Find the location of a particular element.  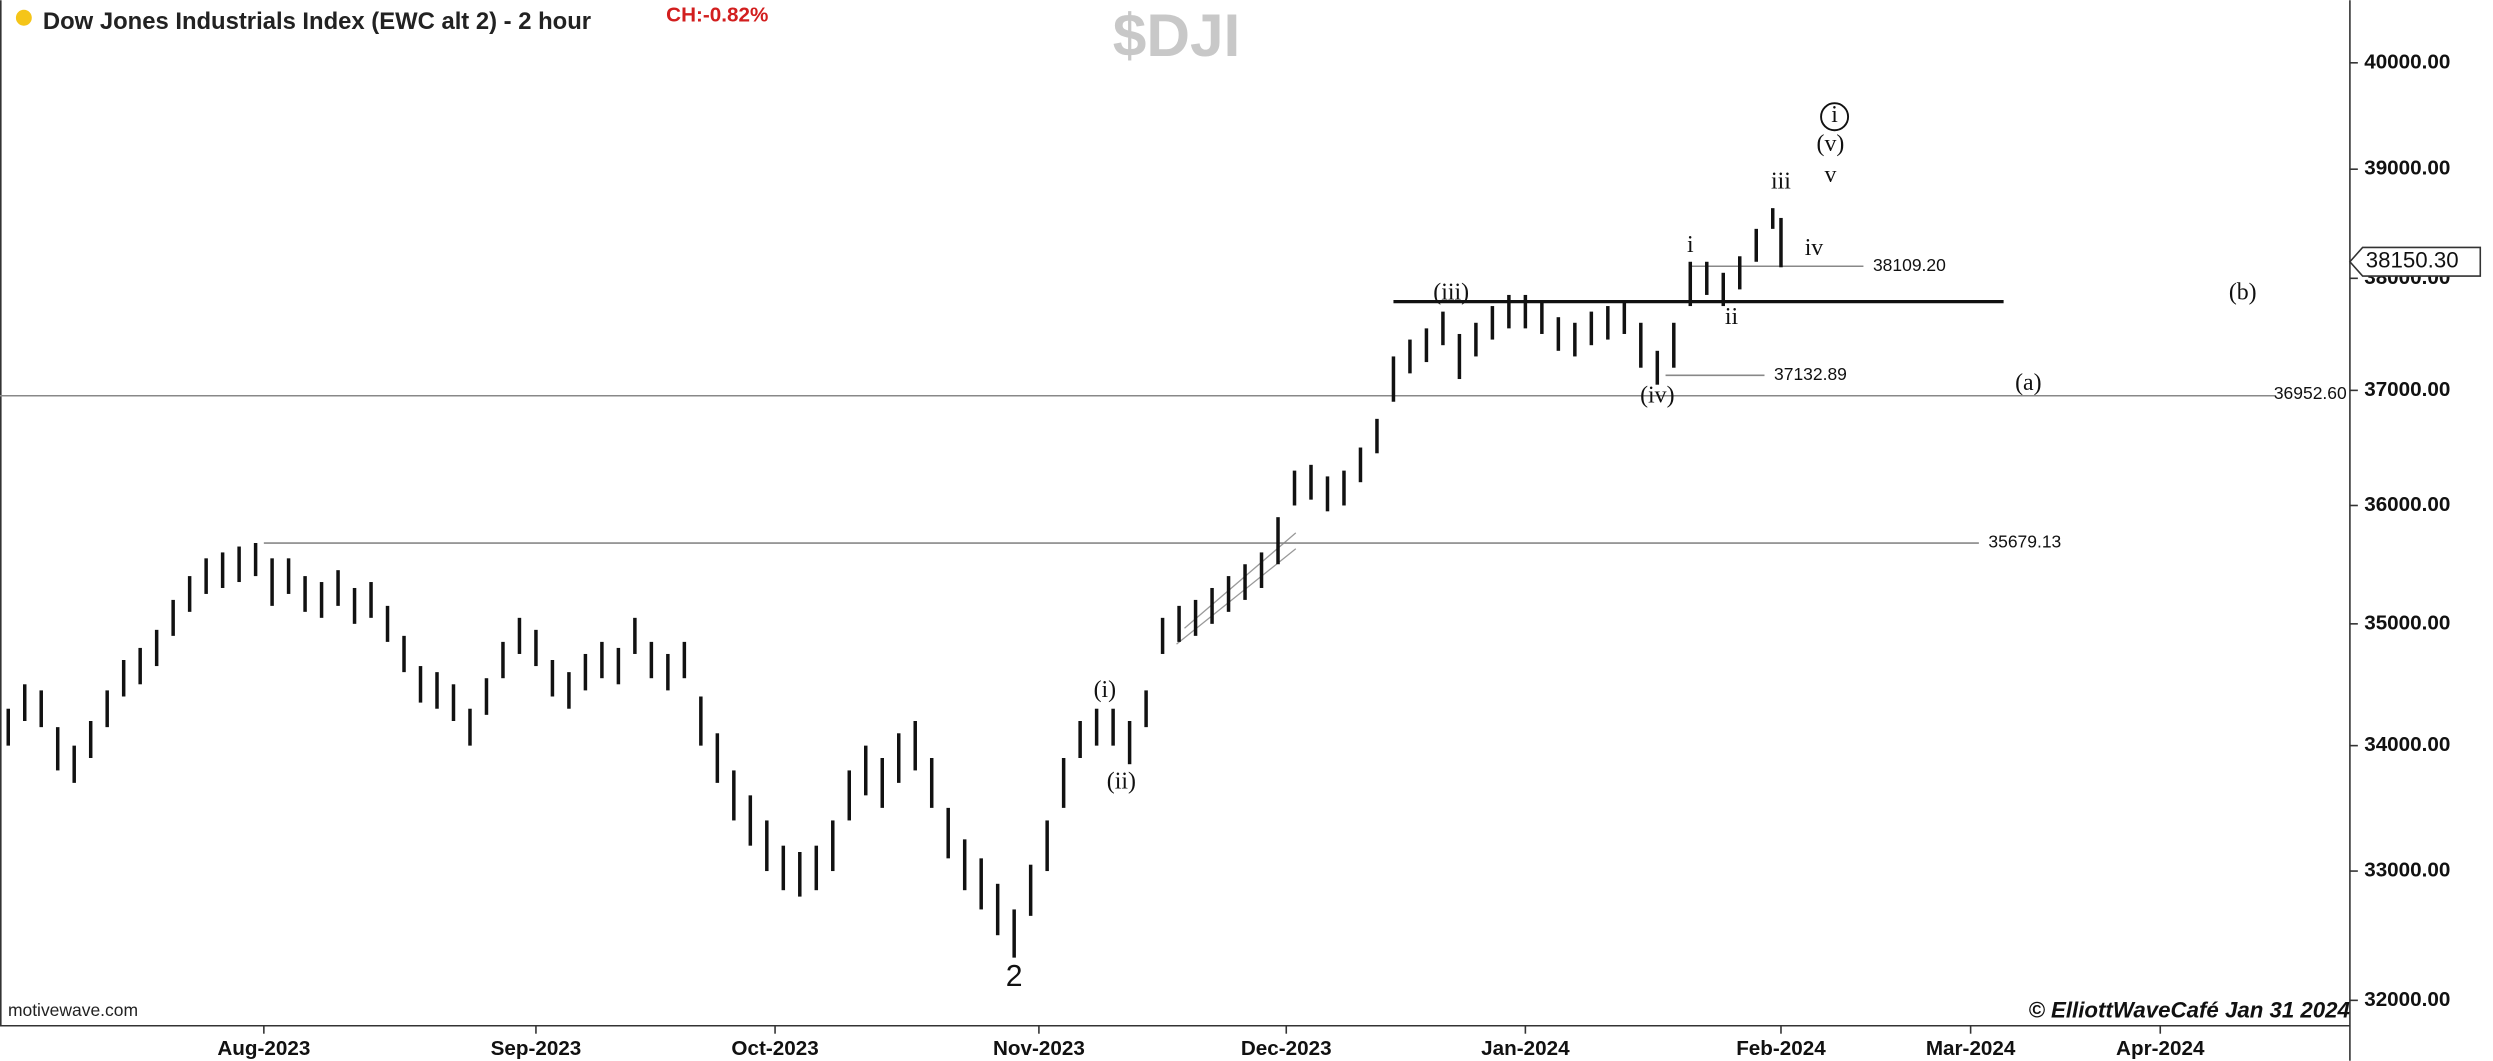

x-tick-label: Aug-2023 is located at coordinates (263, 1048).